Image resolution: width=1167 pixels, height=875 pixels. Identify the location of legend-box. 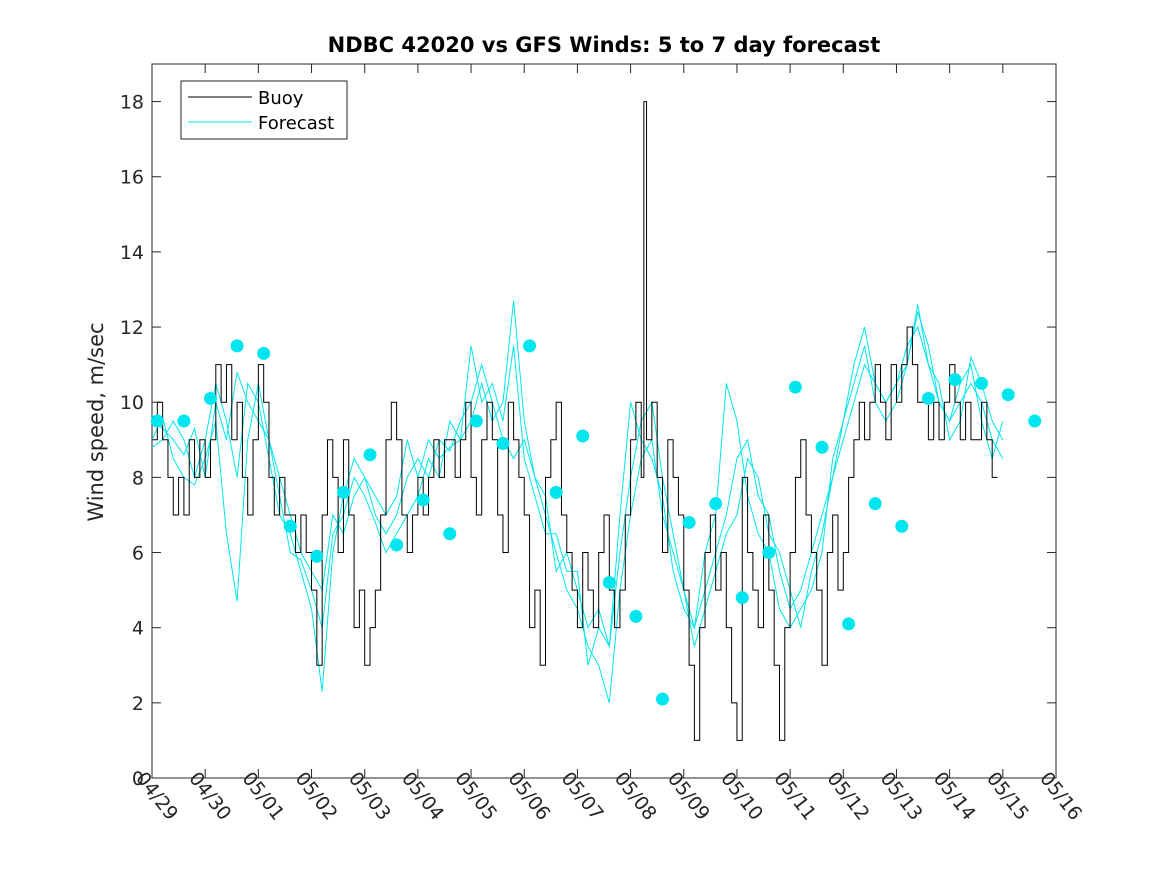
(264, 110).